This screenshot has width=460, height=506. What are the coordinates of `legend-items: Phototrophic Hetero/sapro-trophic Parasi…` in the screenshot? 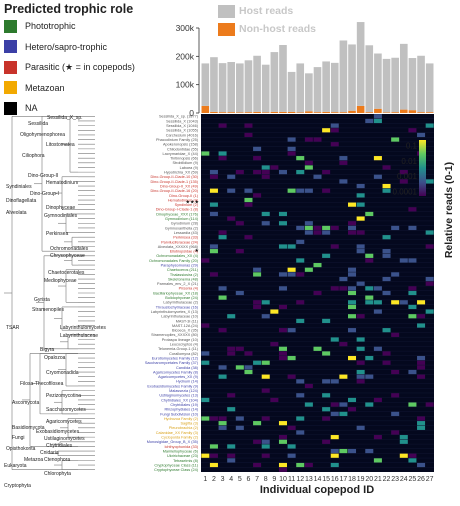 It's located at (94, 67).